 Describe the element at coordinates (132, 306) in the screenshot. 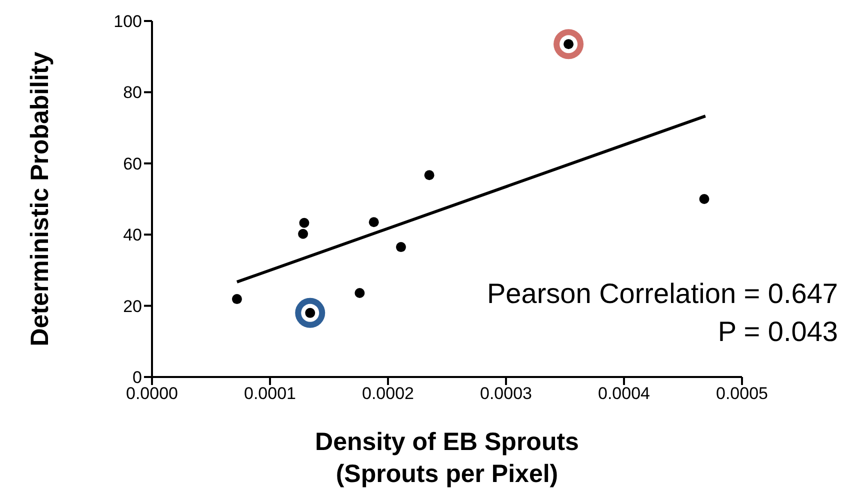

I see `y-tick-label: 20` at that location.